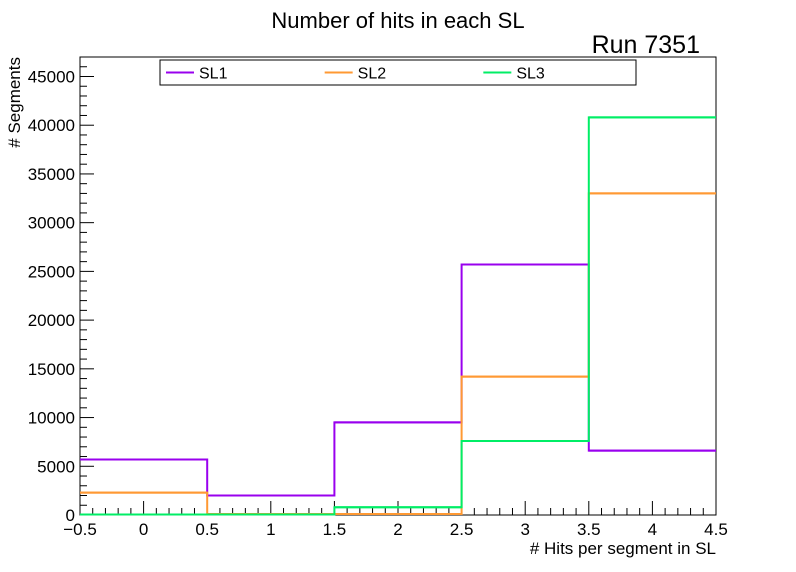 The width and height of the screenshot is (796, 572). Describe the element at coordinates (51, 320) in the screenshot. I see `y-tick-label: 20000` at that location.